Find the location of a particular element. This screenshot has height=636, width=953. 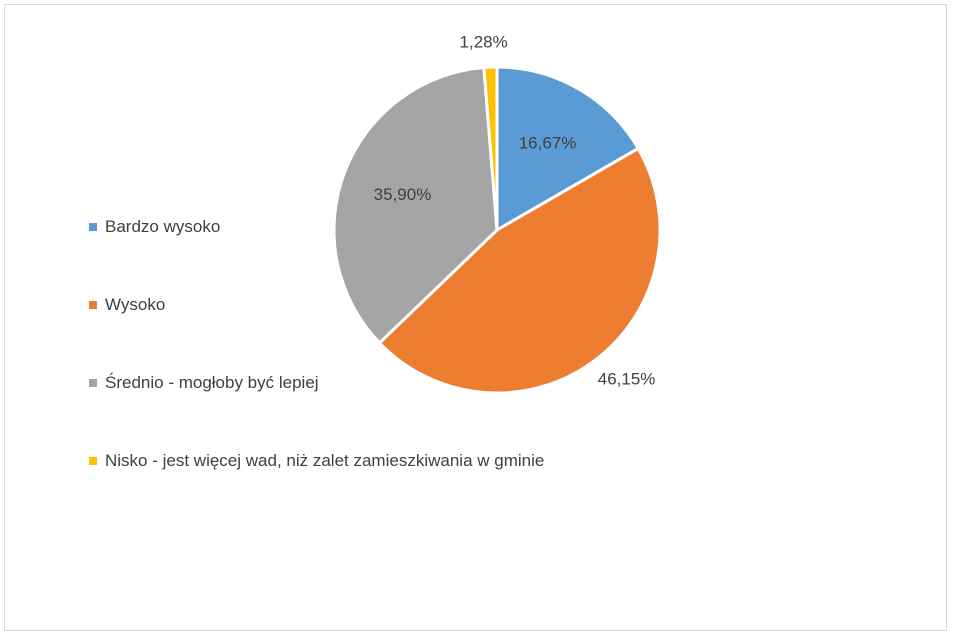

legend-item-bardzo-wysoko: Bardzo wysoko is located at coordinates (365, 227).